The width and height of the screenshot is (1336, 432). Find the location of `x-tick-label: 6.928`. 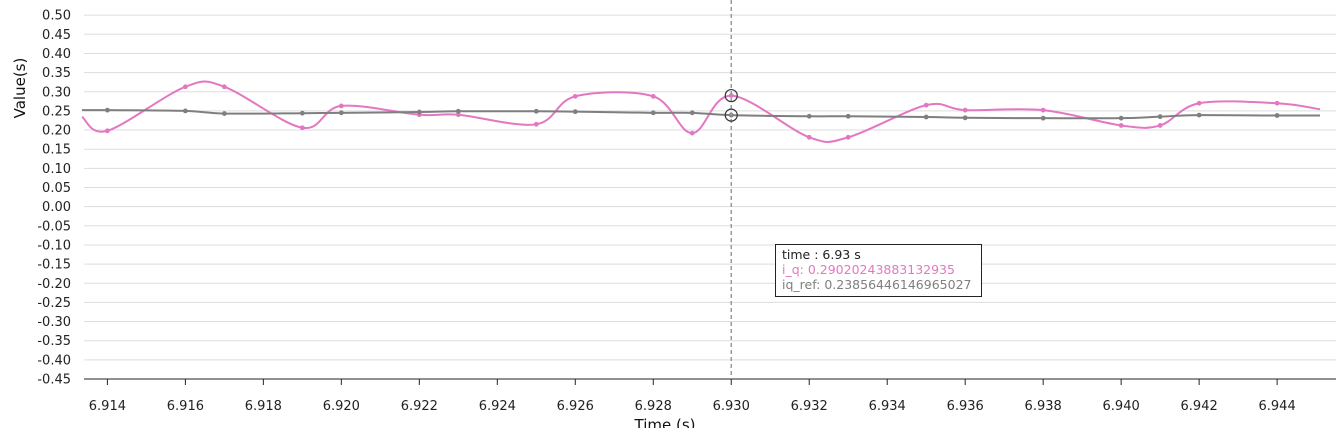

x-tick-label: 6.928 is located at coordinates (653, 406).